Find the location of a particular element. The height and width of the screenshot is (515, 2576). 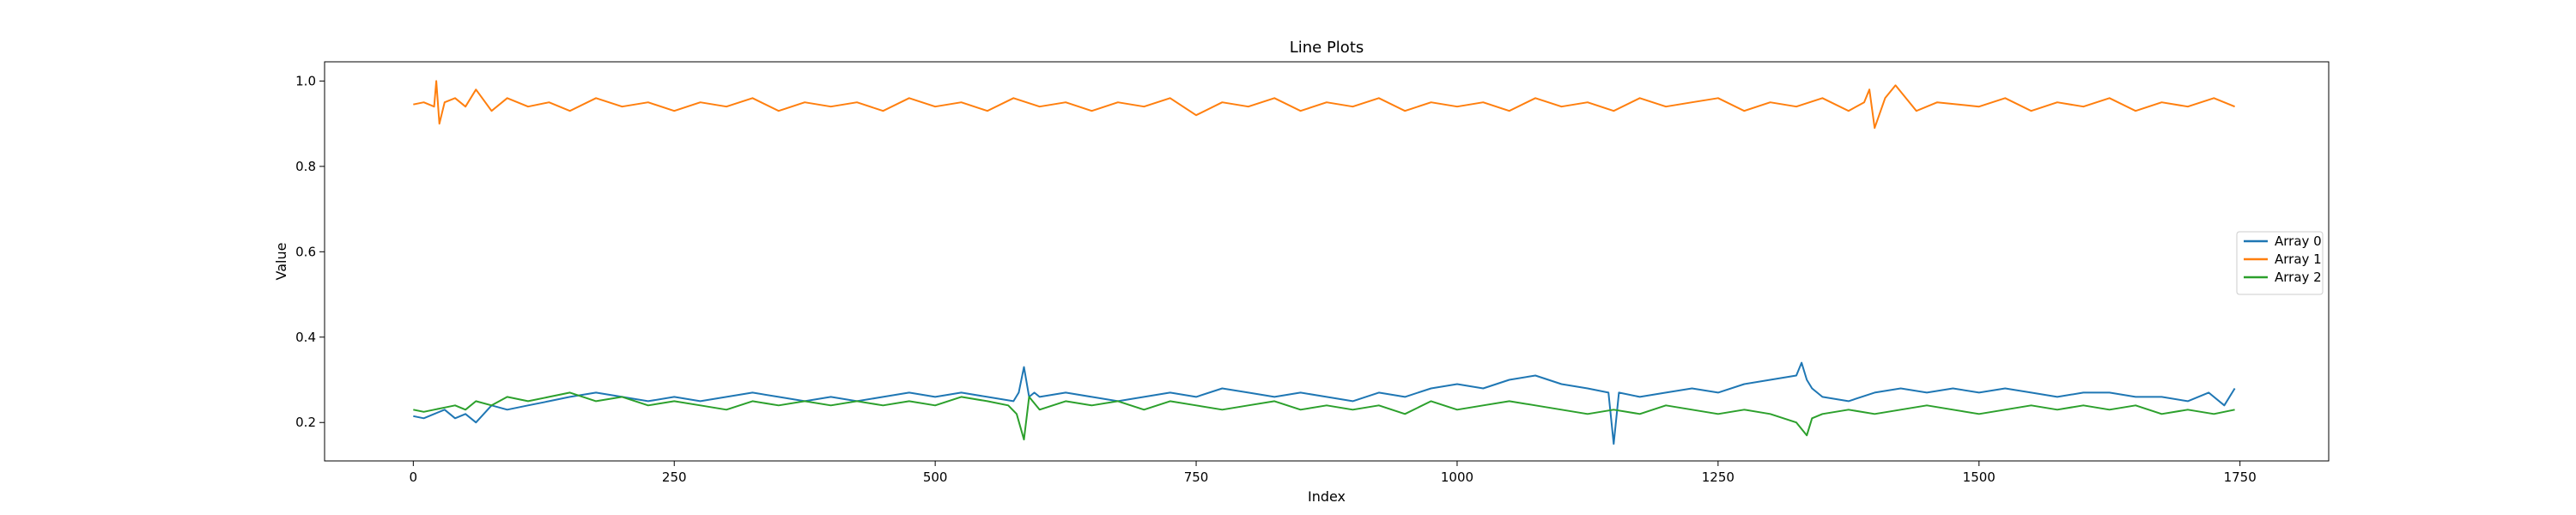

x-axis-label: Index is located at coordinates (1327, 496).